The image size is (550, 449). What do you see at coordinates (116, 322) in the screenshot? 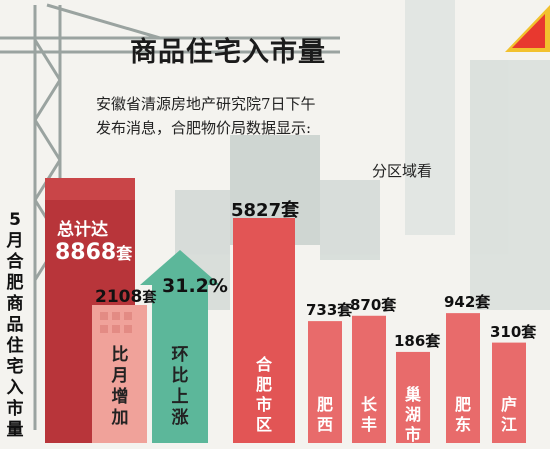
I see `window-grid` at bounding box center [116, 322].